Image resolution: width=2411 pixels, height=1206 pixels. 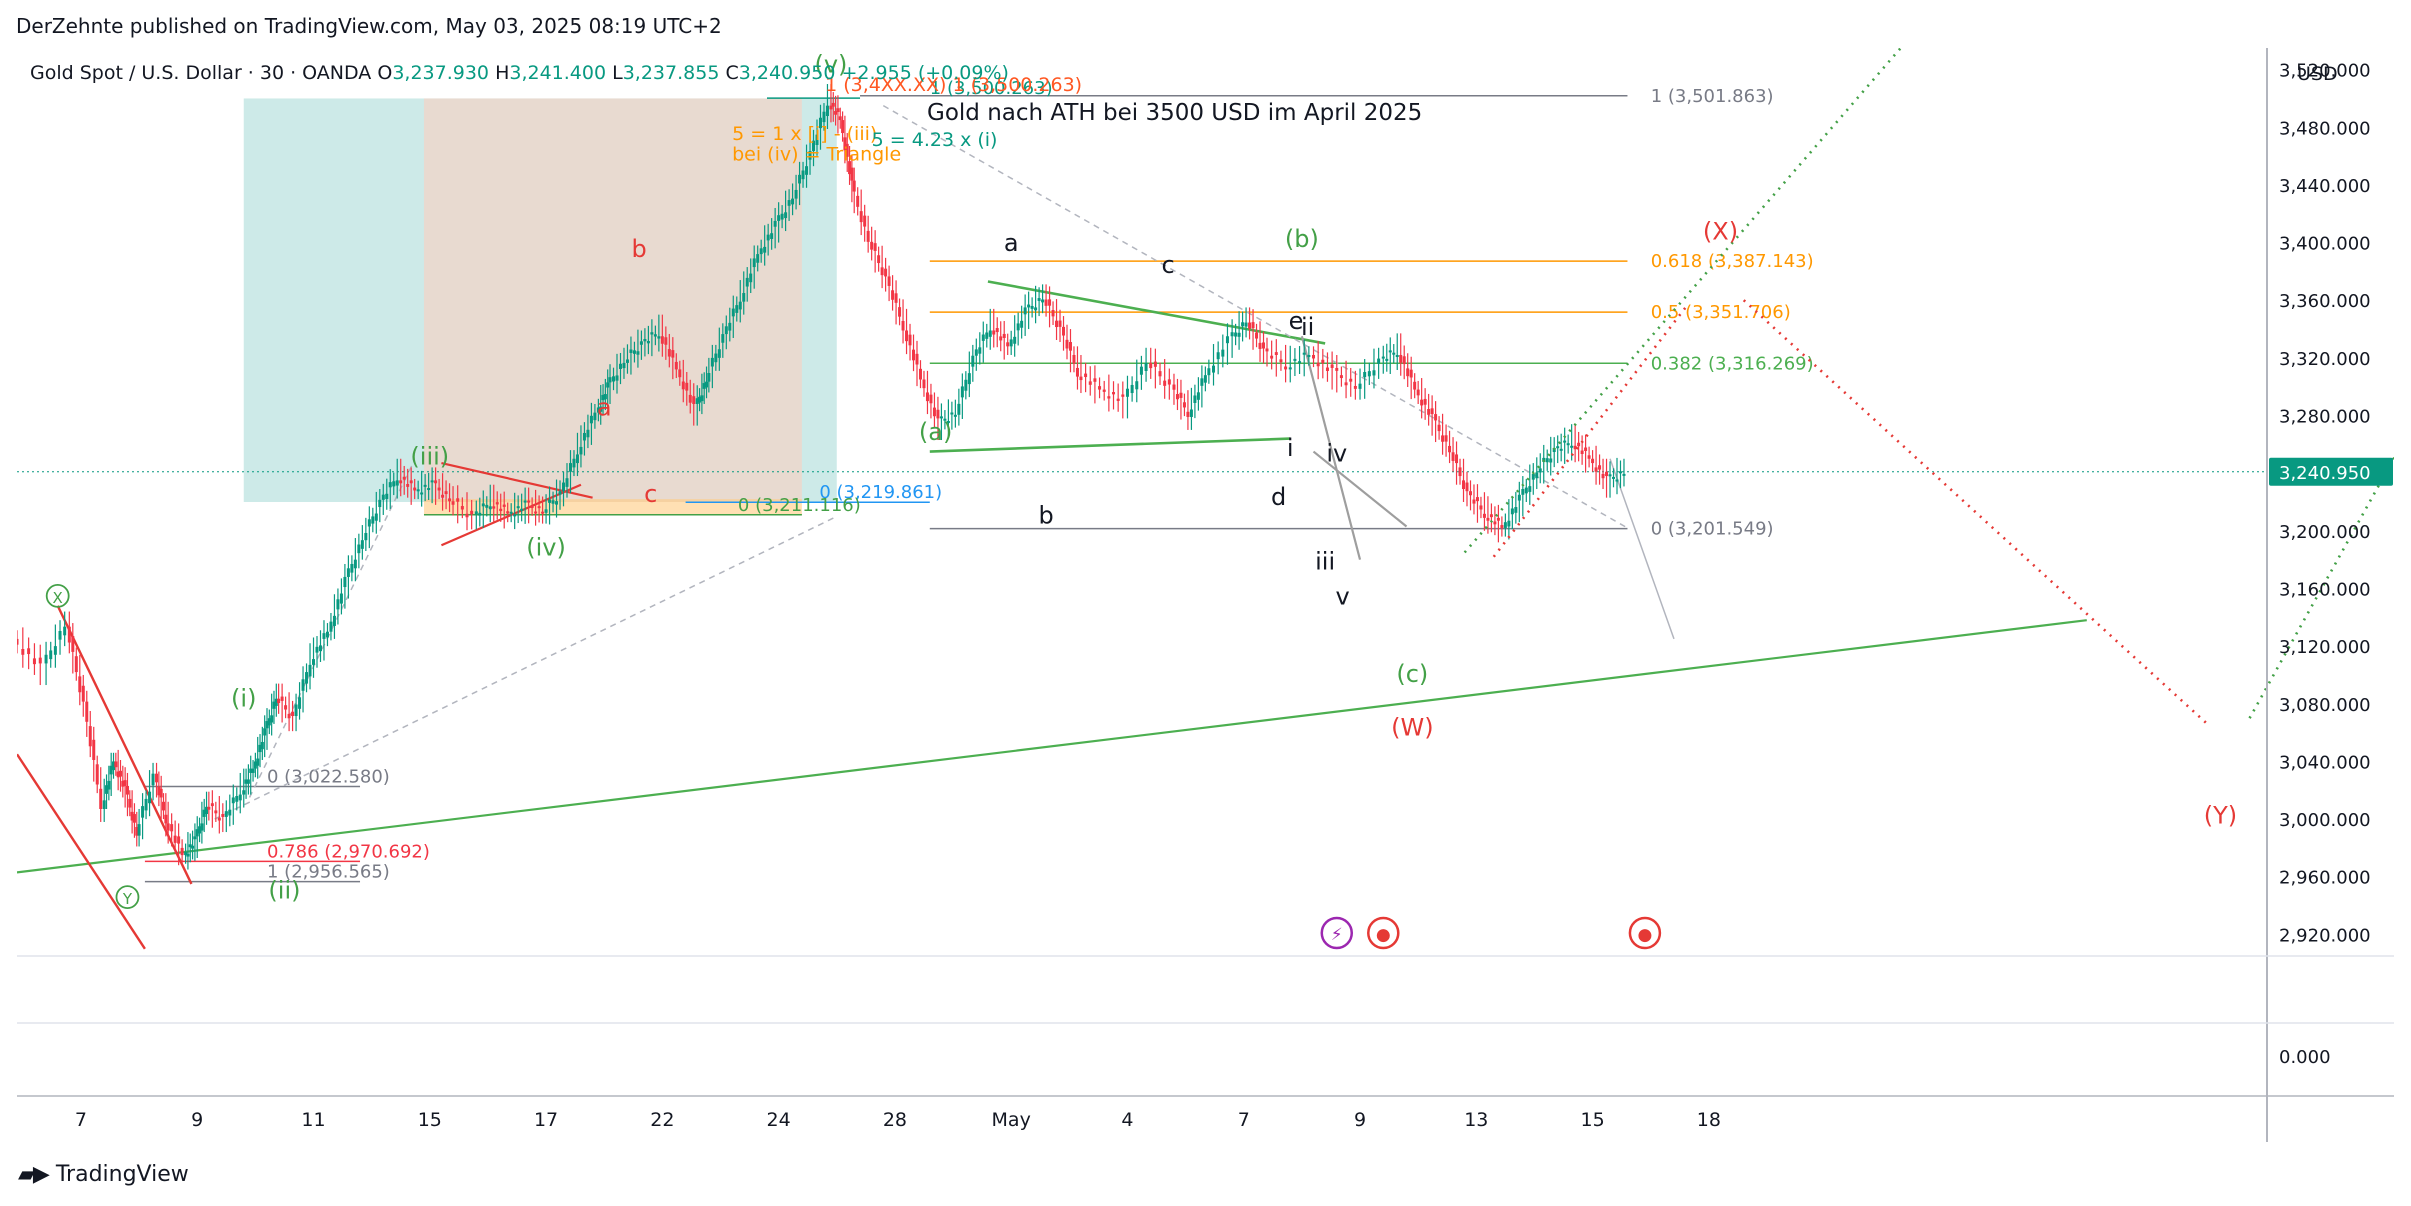 I want to click on x-tick-label: 7, so click(x=81, y=1120).